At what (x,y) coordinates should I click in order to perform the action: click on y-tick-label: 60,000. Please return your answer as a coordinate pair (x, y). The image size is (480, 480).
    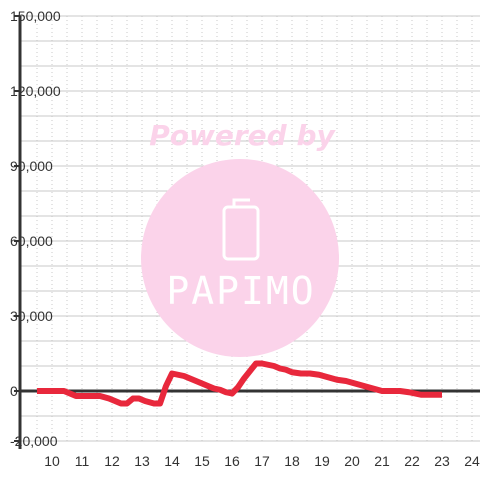
    Looking at the image, I should click on (31, 241).